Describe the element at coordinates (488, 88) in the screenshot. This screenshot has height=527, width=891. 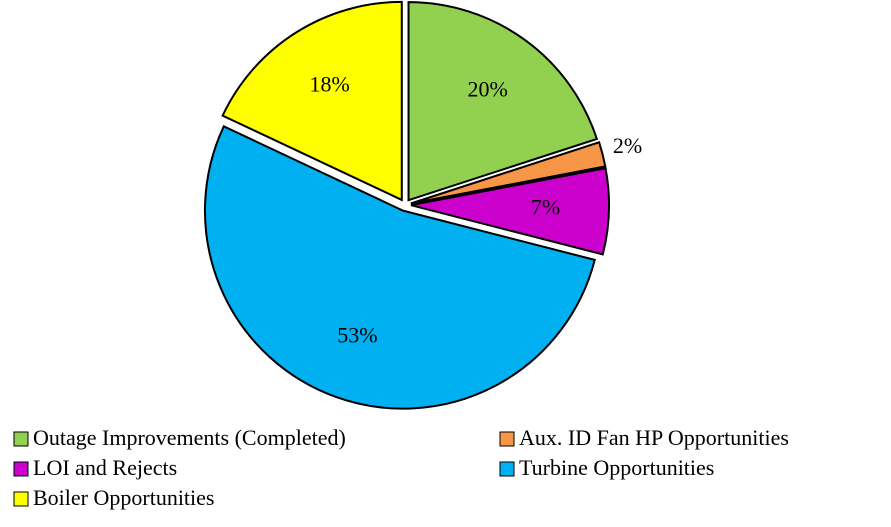
I see `data-label: 20%` at that location.